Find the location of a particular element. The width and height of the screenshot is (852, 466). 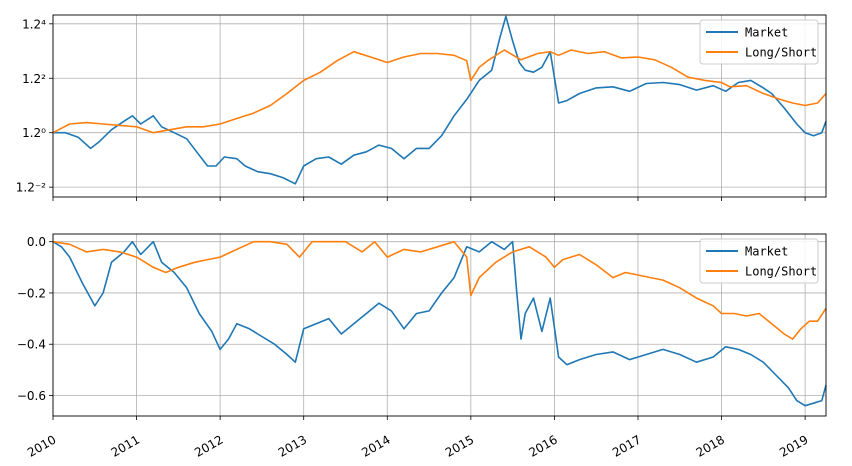

bottom-y-tick-label: −0.2 is located at coordinates (31, 293).